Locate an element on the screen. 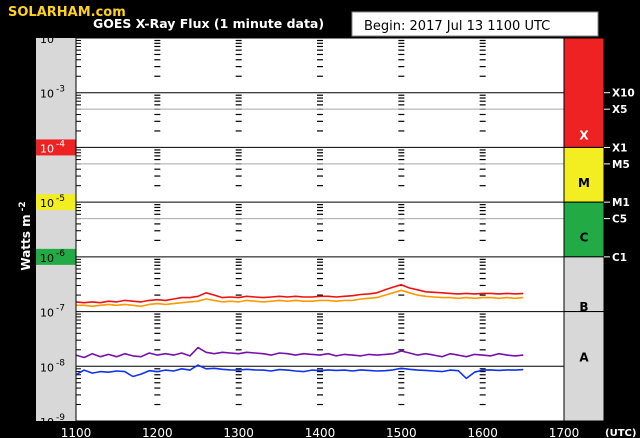 This screenshot has height=438, width=640. flare-class-bands: X M C B A is located at coordinates (584, 229).